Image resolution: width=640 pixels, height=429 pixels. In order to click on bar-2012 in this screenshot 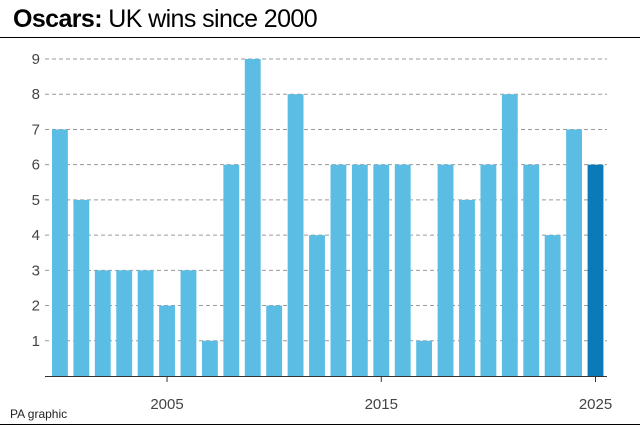, I will do `click(317, 305)`.